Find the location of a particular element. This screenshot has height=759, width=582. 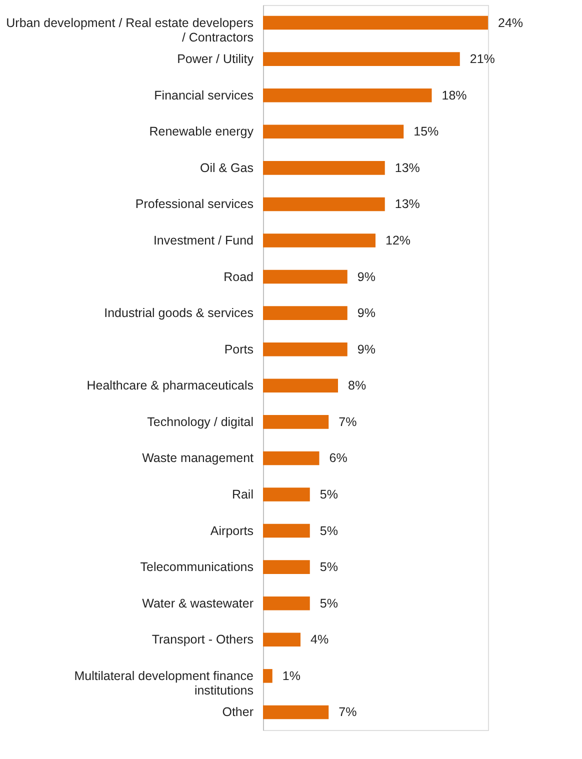

y-tick-label: Renewable energy is located at coordinates (201, 131).